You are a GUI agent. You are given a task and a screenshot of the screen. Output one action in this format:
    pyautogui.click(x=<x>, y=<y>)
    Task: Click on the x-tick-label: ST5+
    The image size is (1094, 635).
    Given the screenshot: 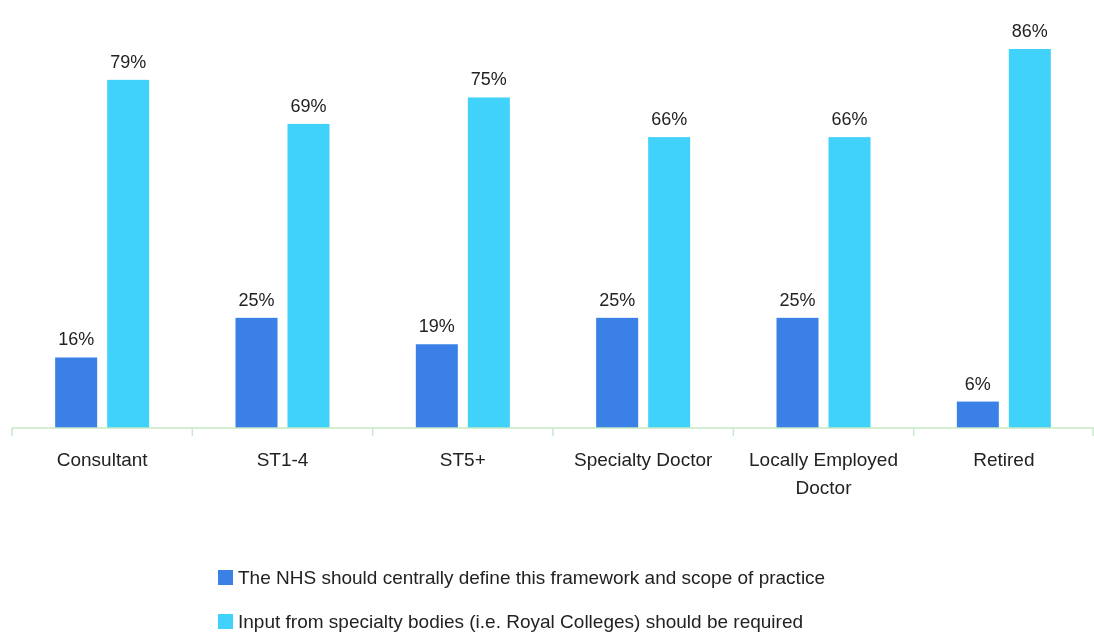 What is the action you would take?
    pyautogui.click(x=462, y=459)
    